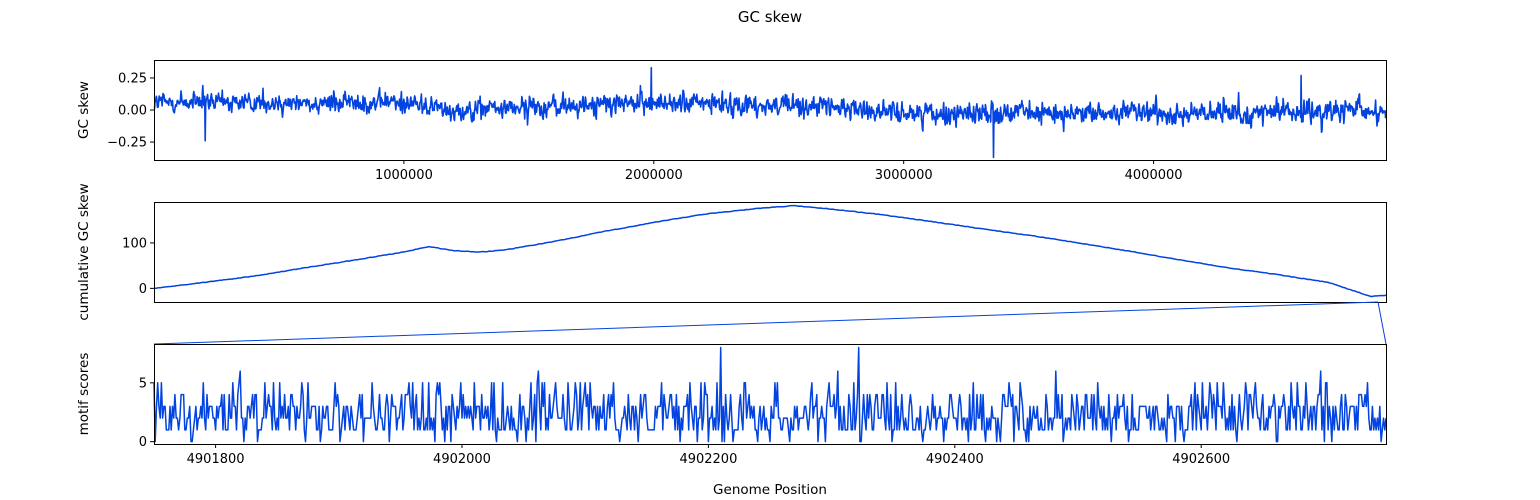  Describe the element at coordinates (132, 111) in the screenshot. I see `y-tick-label: 0.00` at that location.